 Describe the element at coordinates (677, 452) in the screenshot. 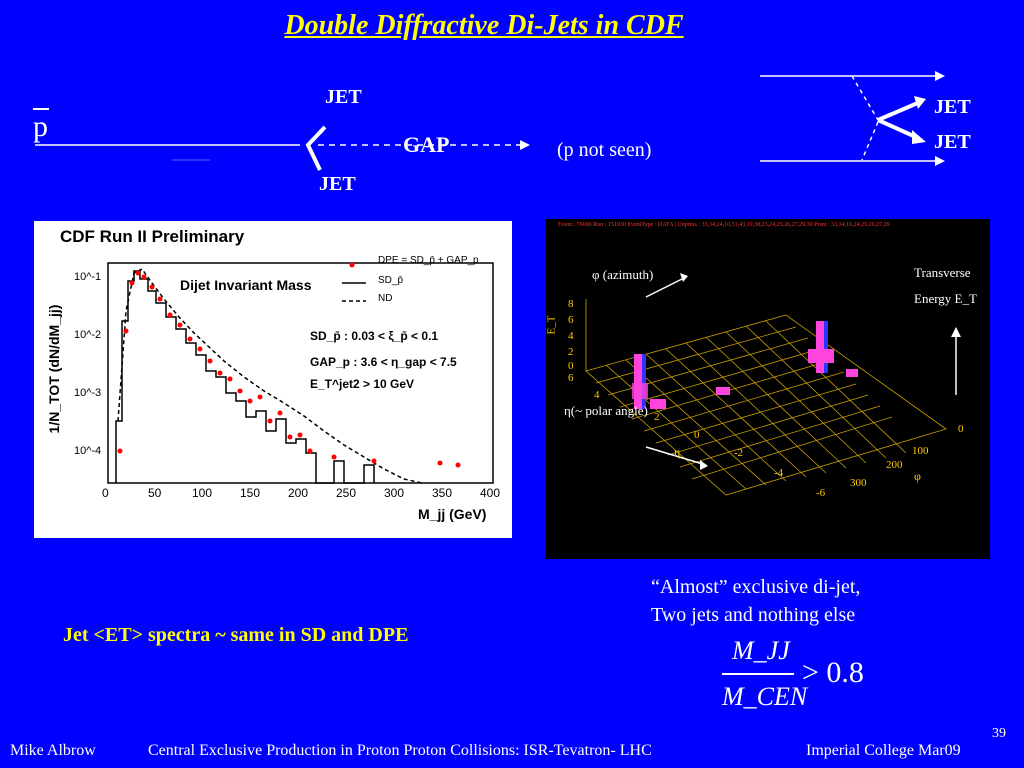

I see `eta-symbol: η` at that location.